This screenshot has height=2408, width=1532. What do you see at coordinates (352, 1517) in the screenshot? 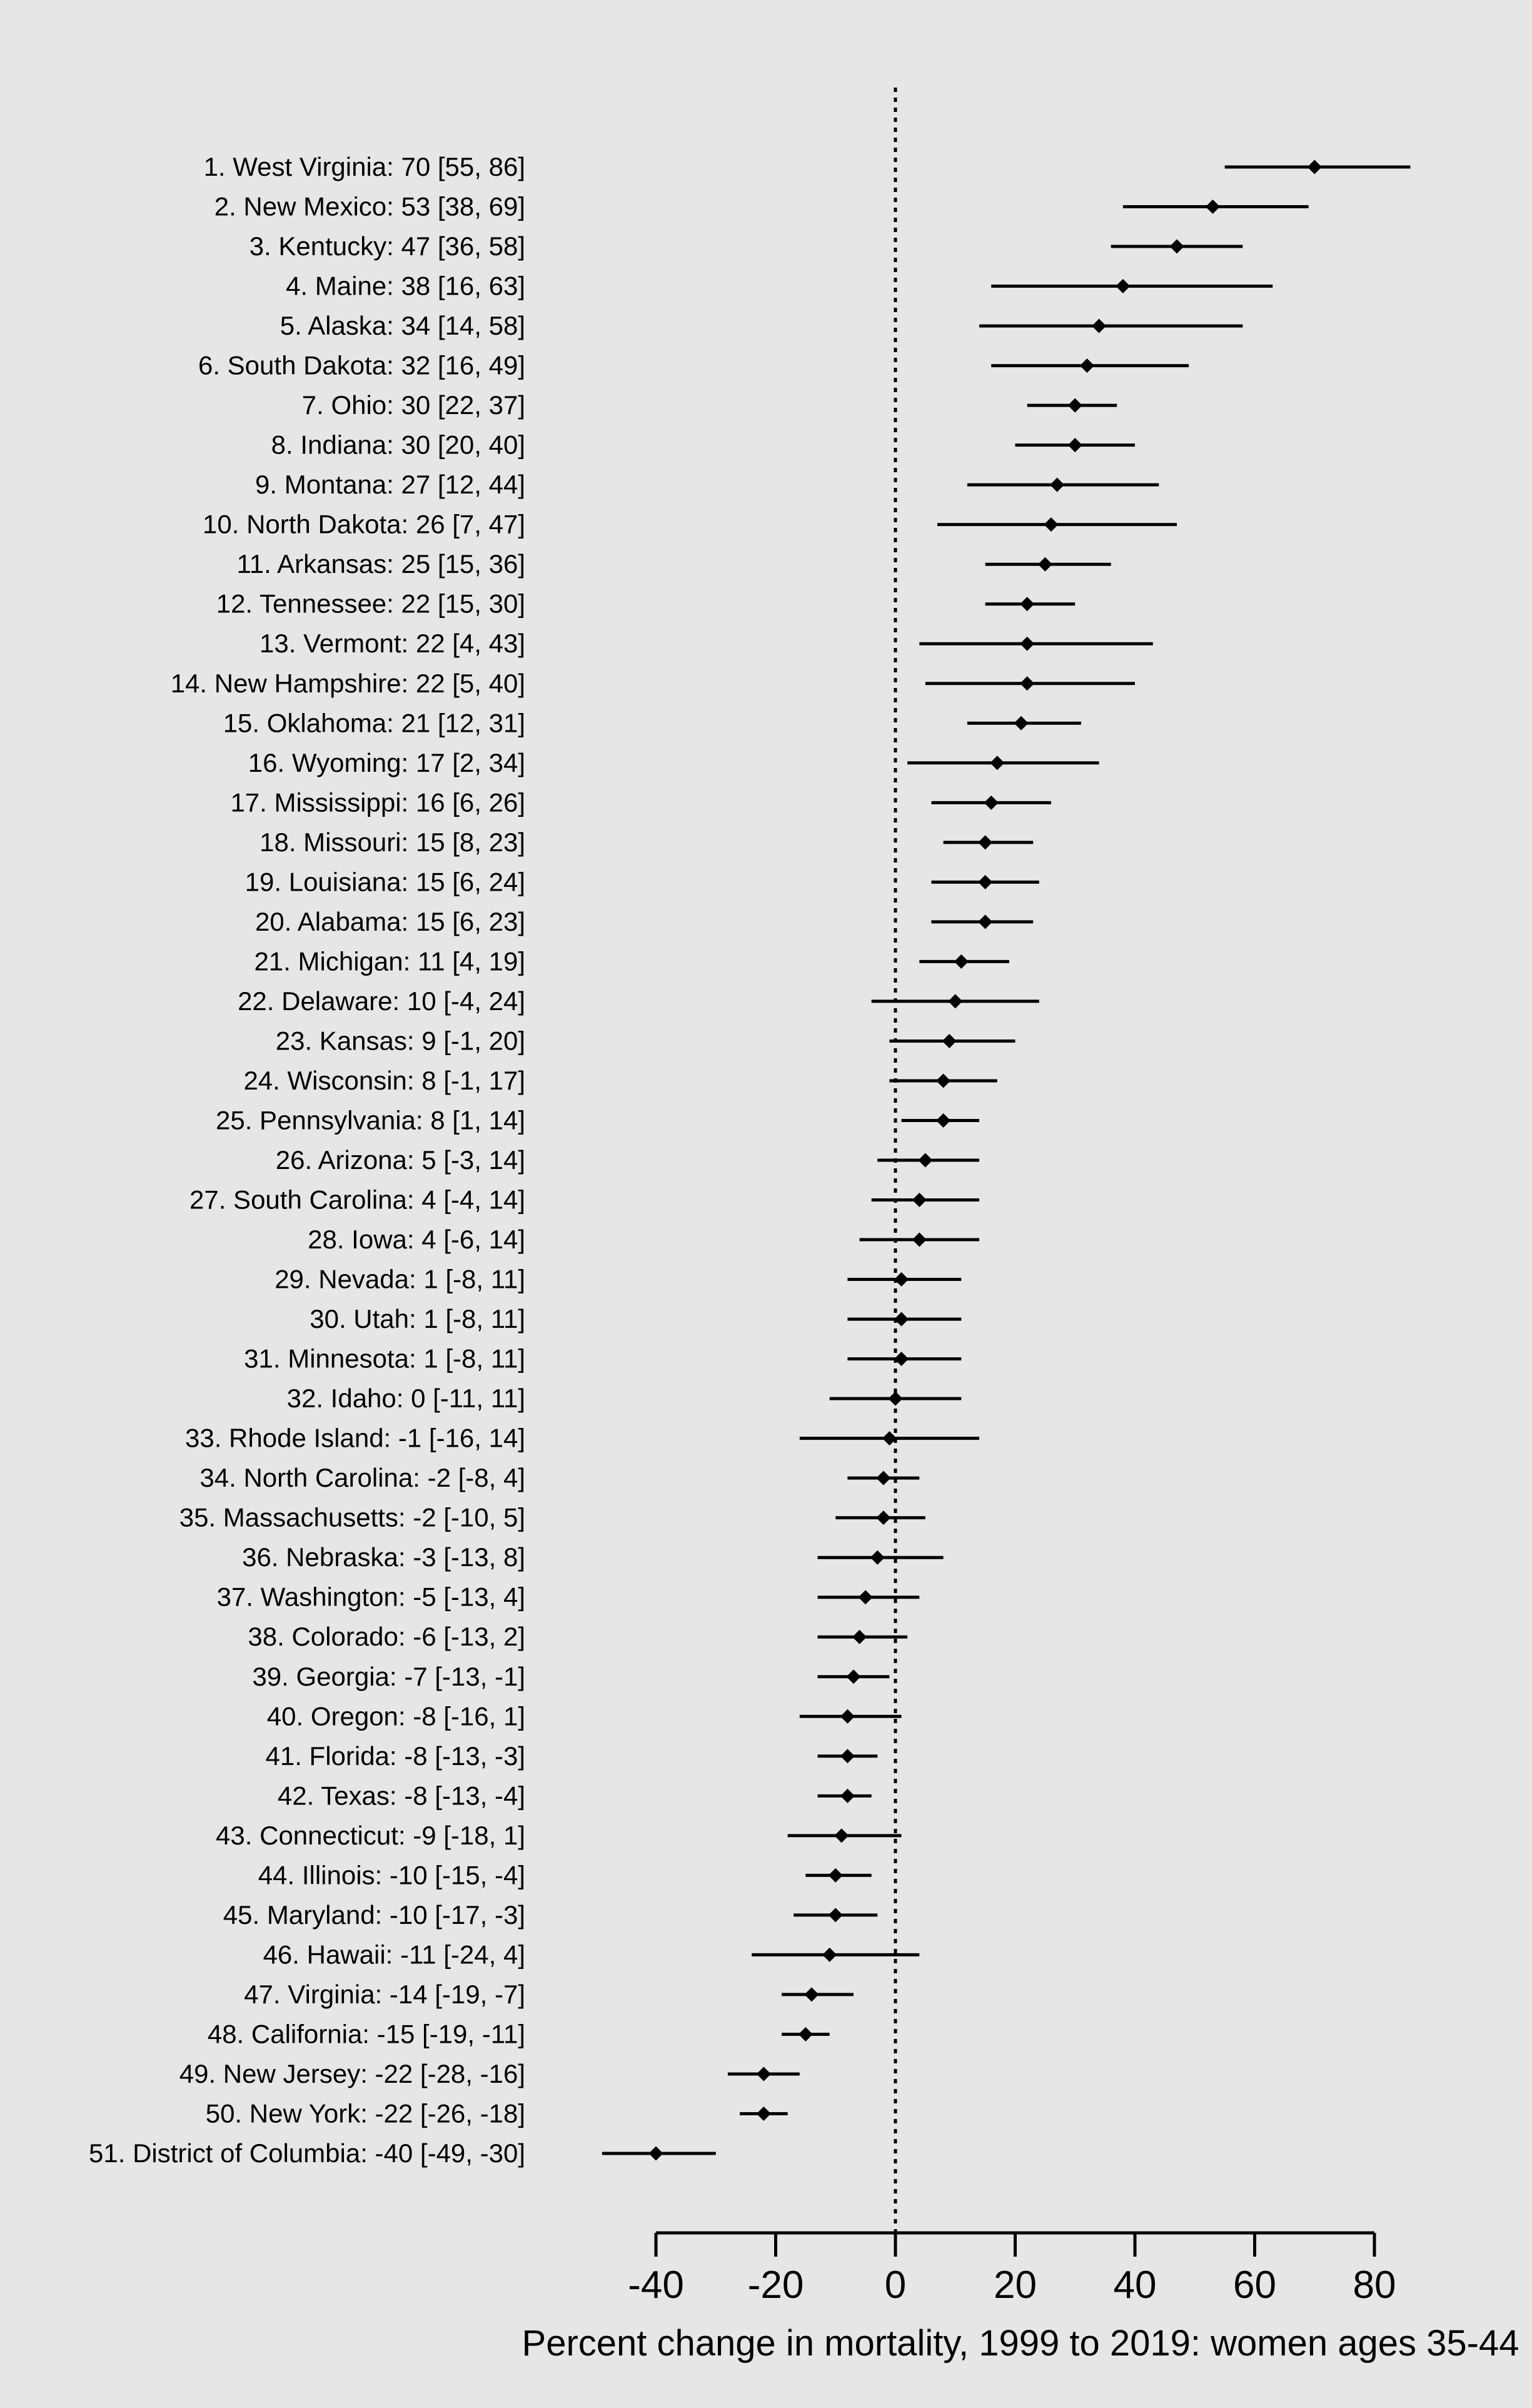
I see `state-label: 35. Massachusetts: -2 [-10, 5]` at bounding box center [352, 1517].